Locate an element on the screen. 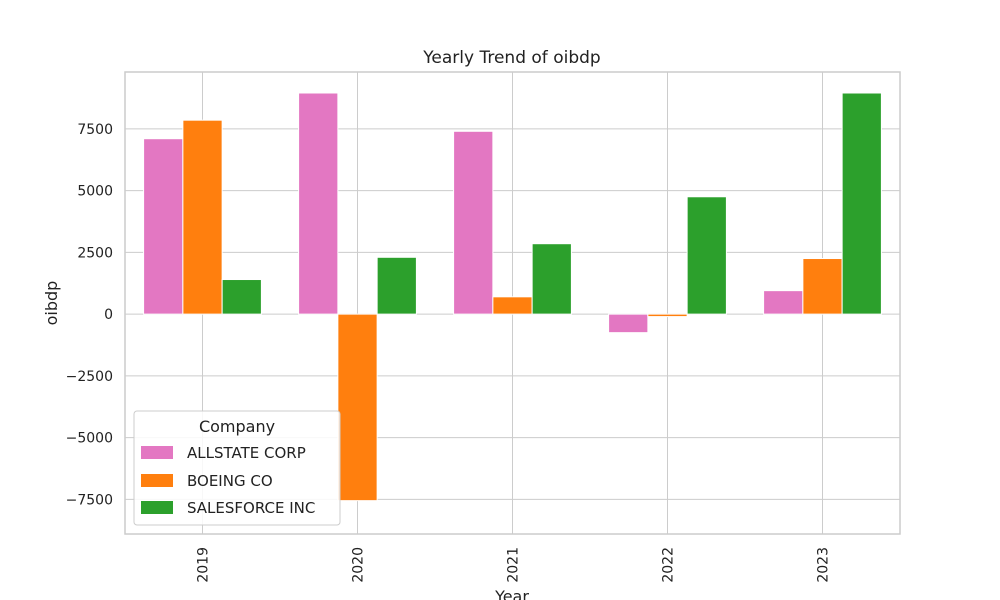 The width and height of the screenshot is (1000, 600). bar-salesforce-inc-2020 is located at coordinates (396, 285).